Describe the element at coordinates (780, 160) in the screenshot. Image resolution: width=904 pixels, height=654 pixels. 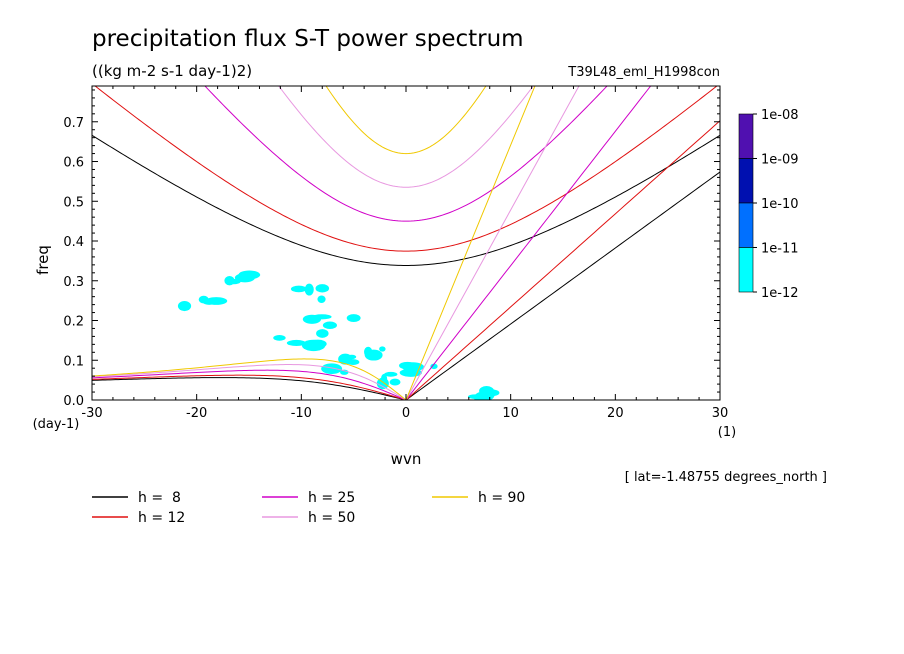
I see `colorbar-label: 1e-09` at that location.